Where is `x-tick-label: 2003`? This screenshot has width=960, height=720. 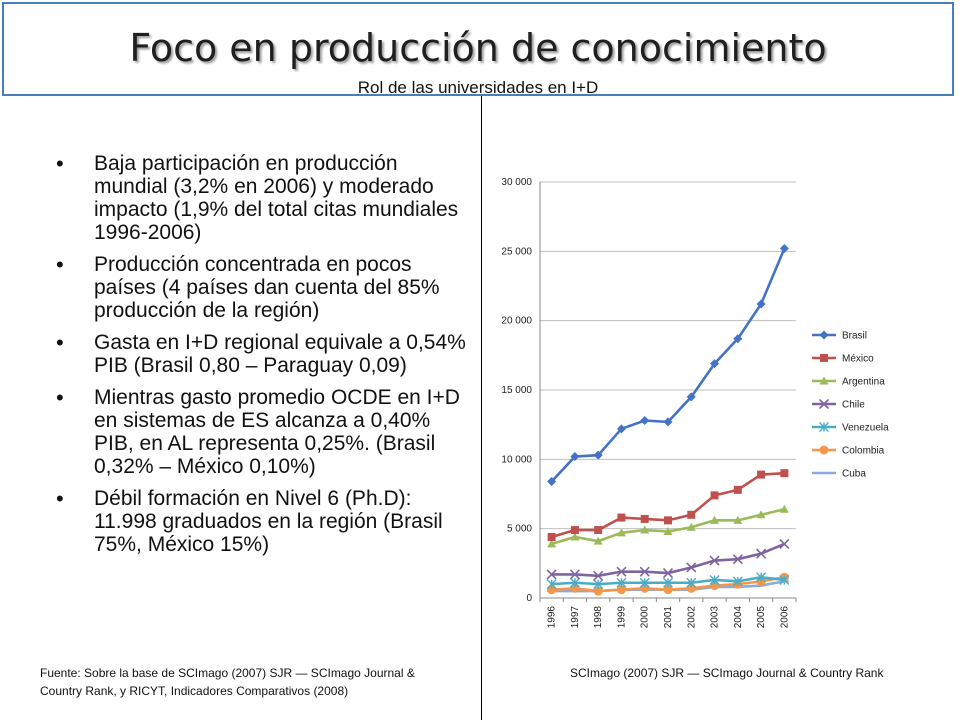
x-tick-label: 2003 is located at coordinates (715, 617).